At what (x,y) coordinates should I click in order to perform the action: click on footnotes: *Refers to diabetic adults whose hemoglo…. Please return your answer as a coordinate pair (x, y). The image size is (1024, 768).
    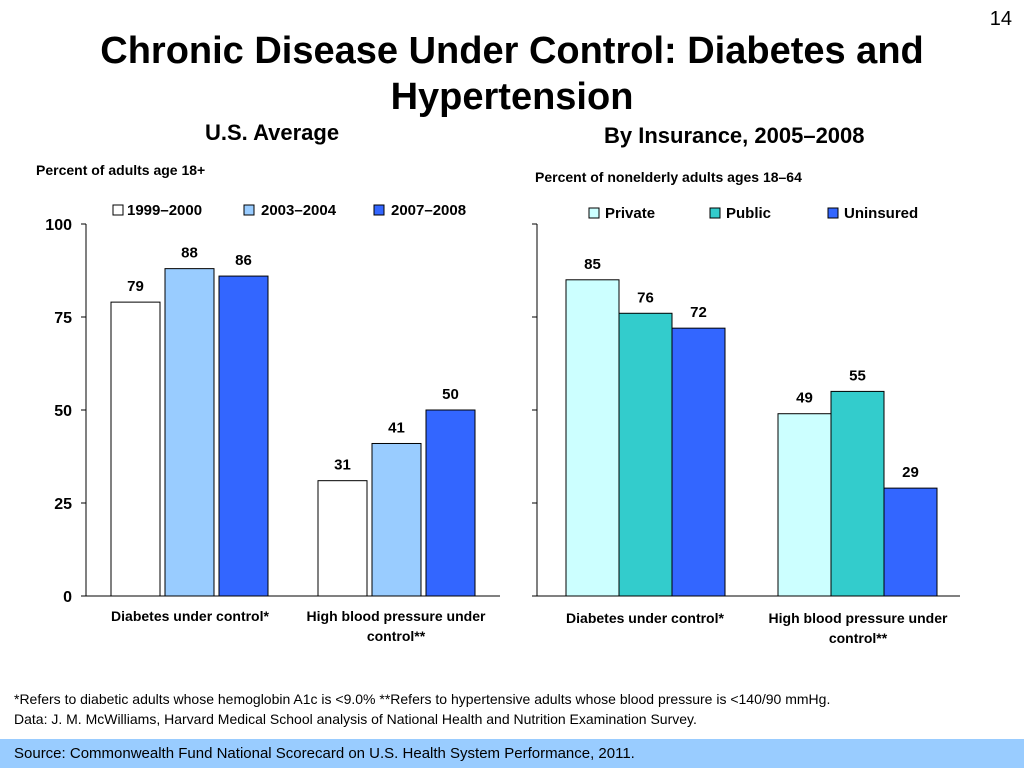
    Looking at the image, I should click on (514, 709).